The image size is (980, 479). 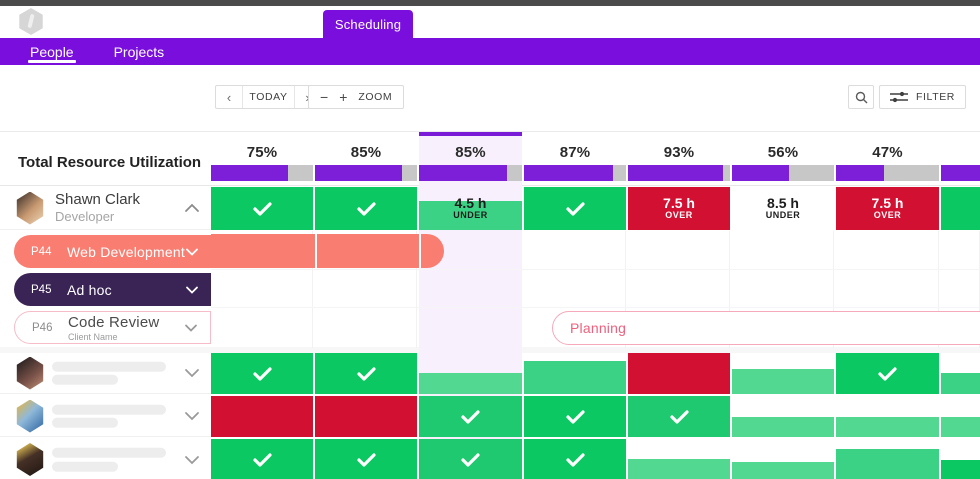 I want to click on person-row-shawn-clark: Shawn Clark Developer, so click(x=105, y=208).